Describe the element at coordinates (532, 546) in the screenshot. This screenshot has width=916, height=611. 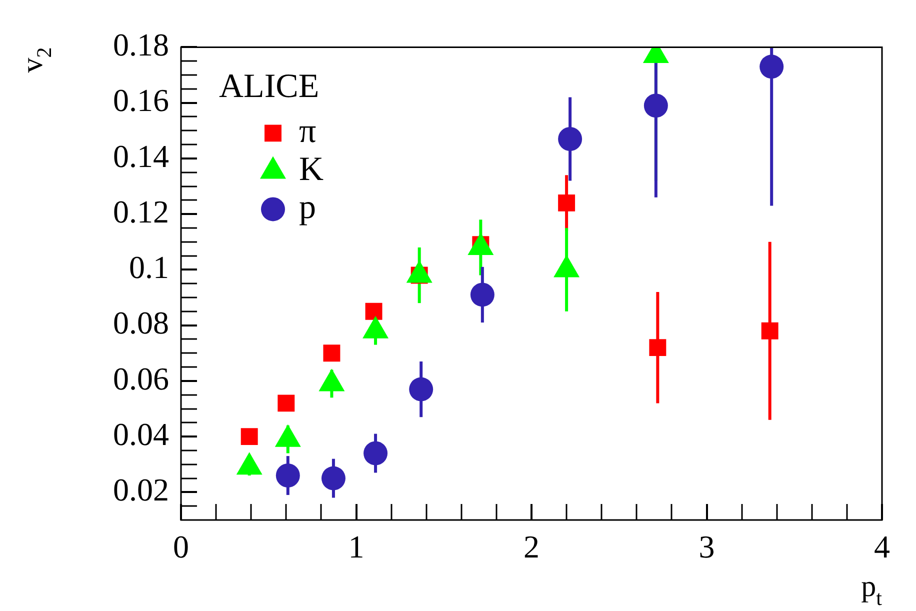
I see `x-tick-label: 2` at that location.